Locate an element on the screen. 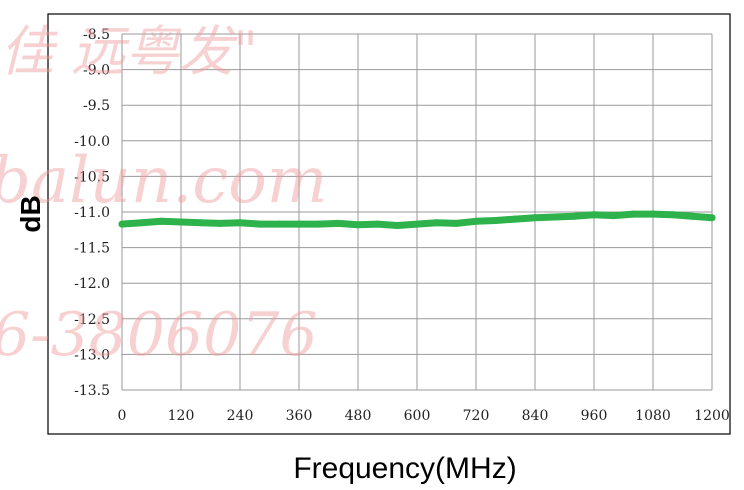  y-tick-label: -12.0 is located at coordinates (92, 284).